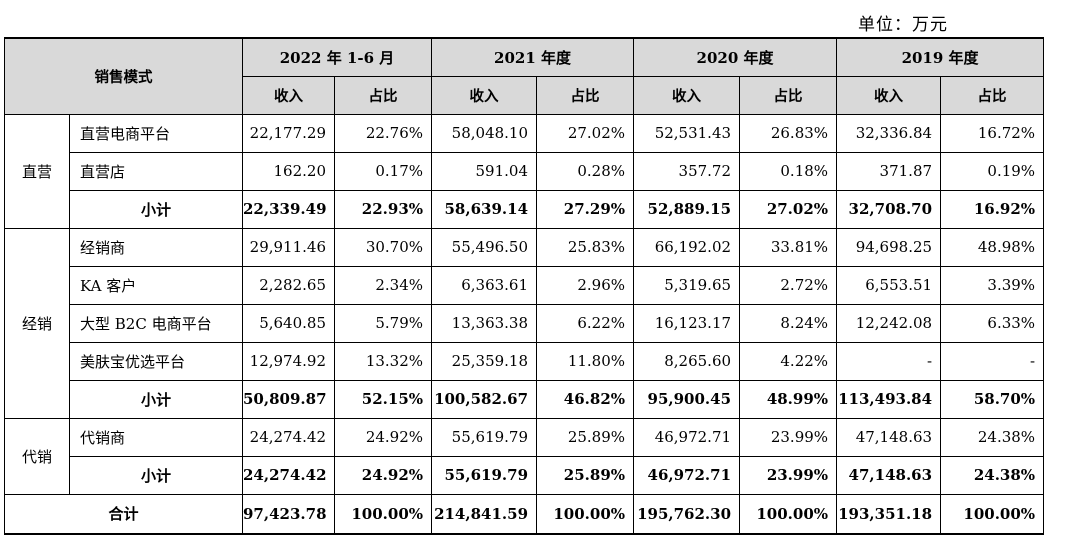  Describe the element at coordinates (585, 399) in the screenshot. I see `share-cell: 46.82%` at that location.